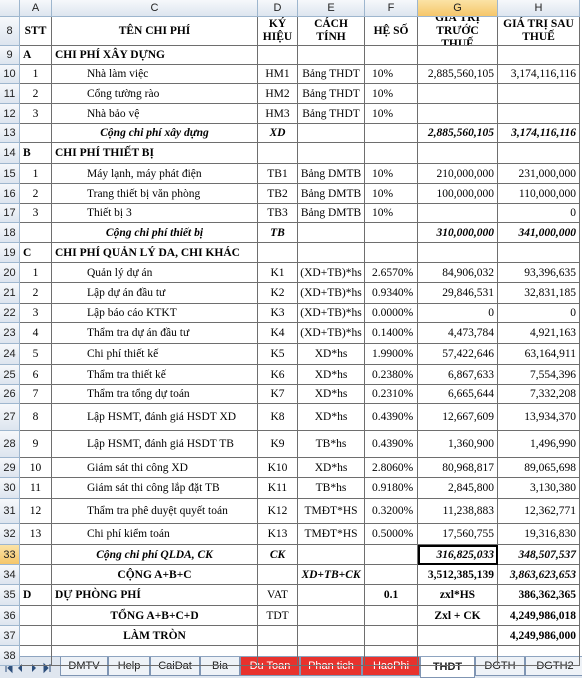  I want to click on table-cell: 17,560,755, so click(458, 534).